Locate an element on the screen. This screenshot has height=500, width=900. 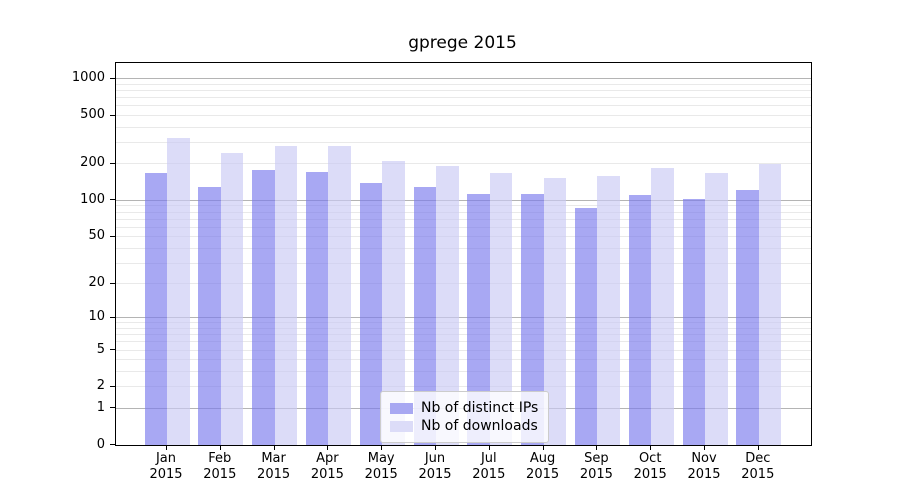
bar-ips-jan is located at coordinates (155, 309).